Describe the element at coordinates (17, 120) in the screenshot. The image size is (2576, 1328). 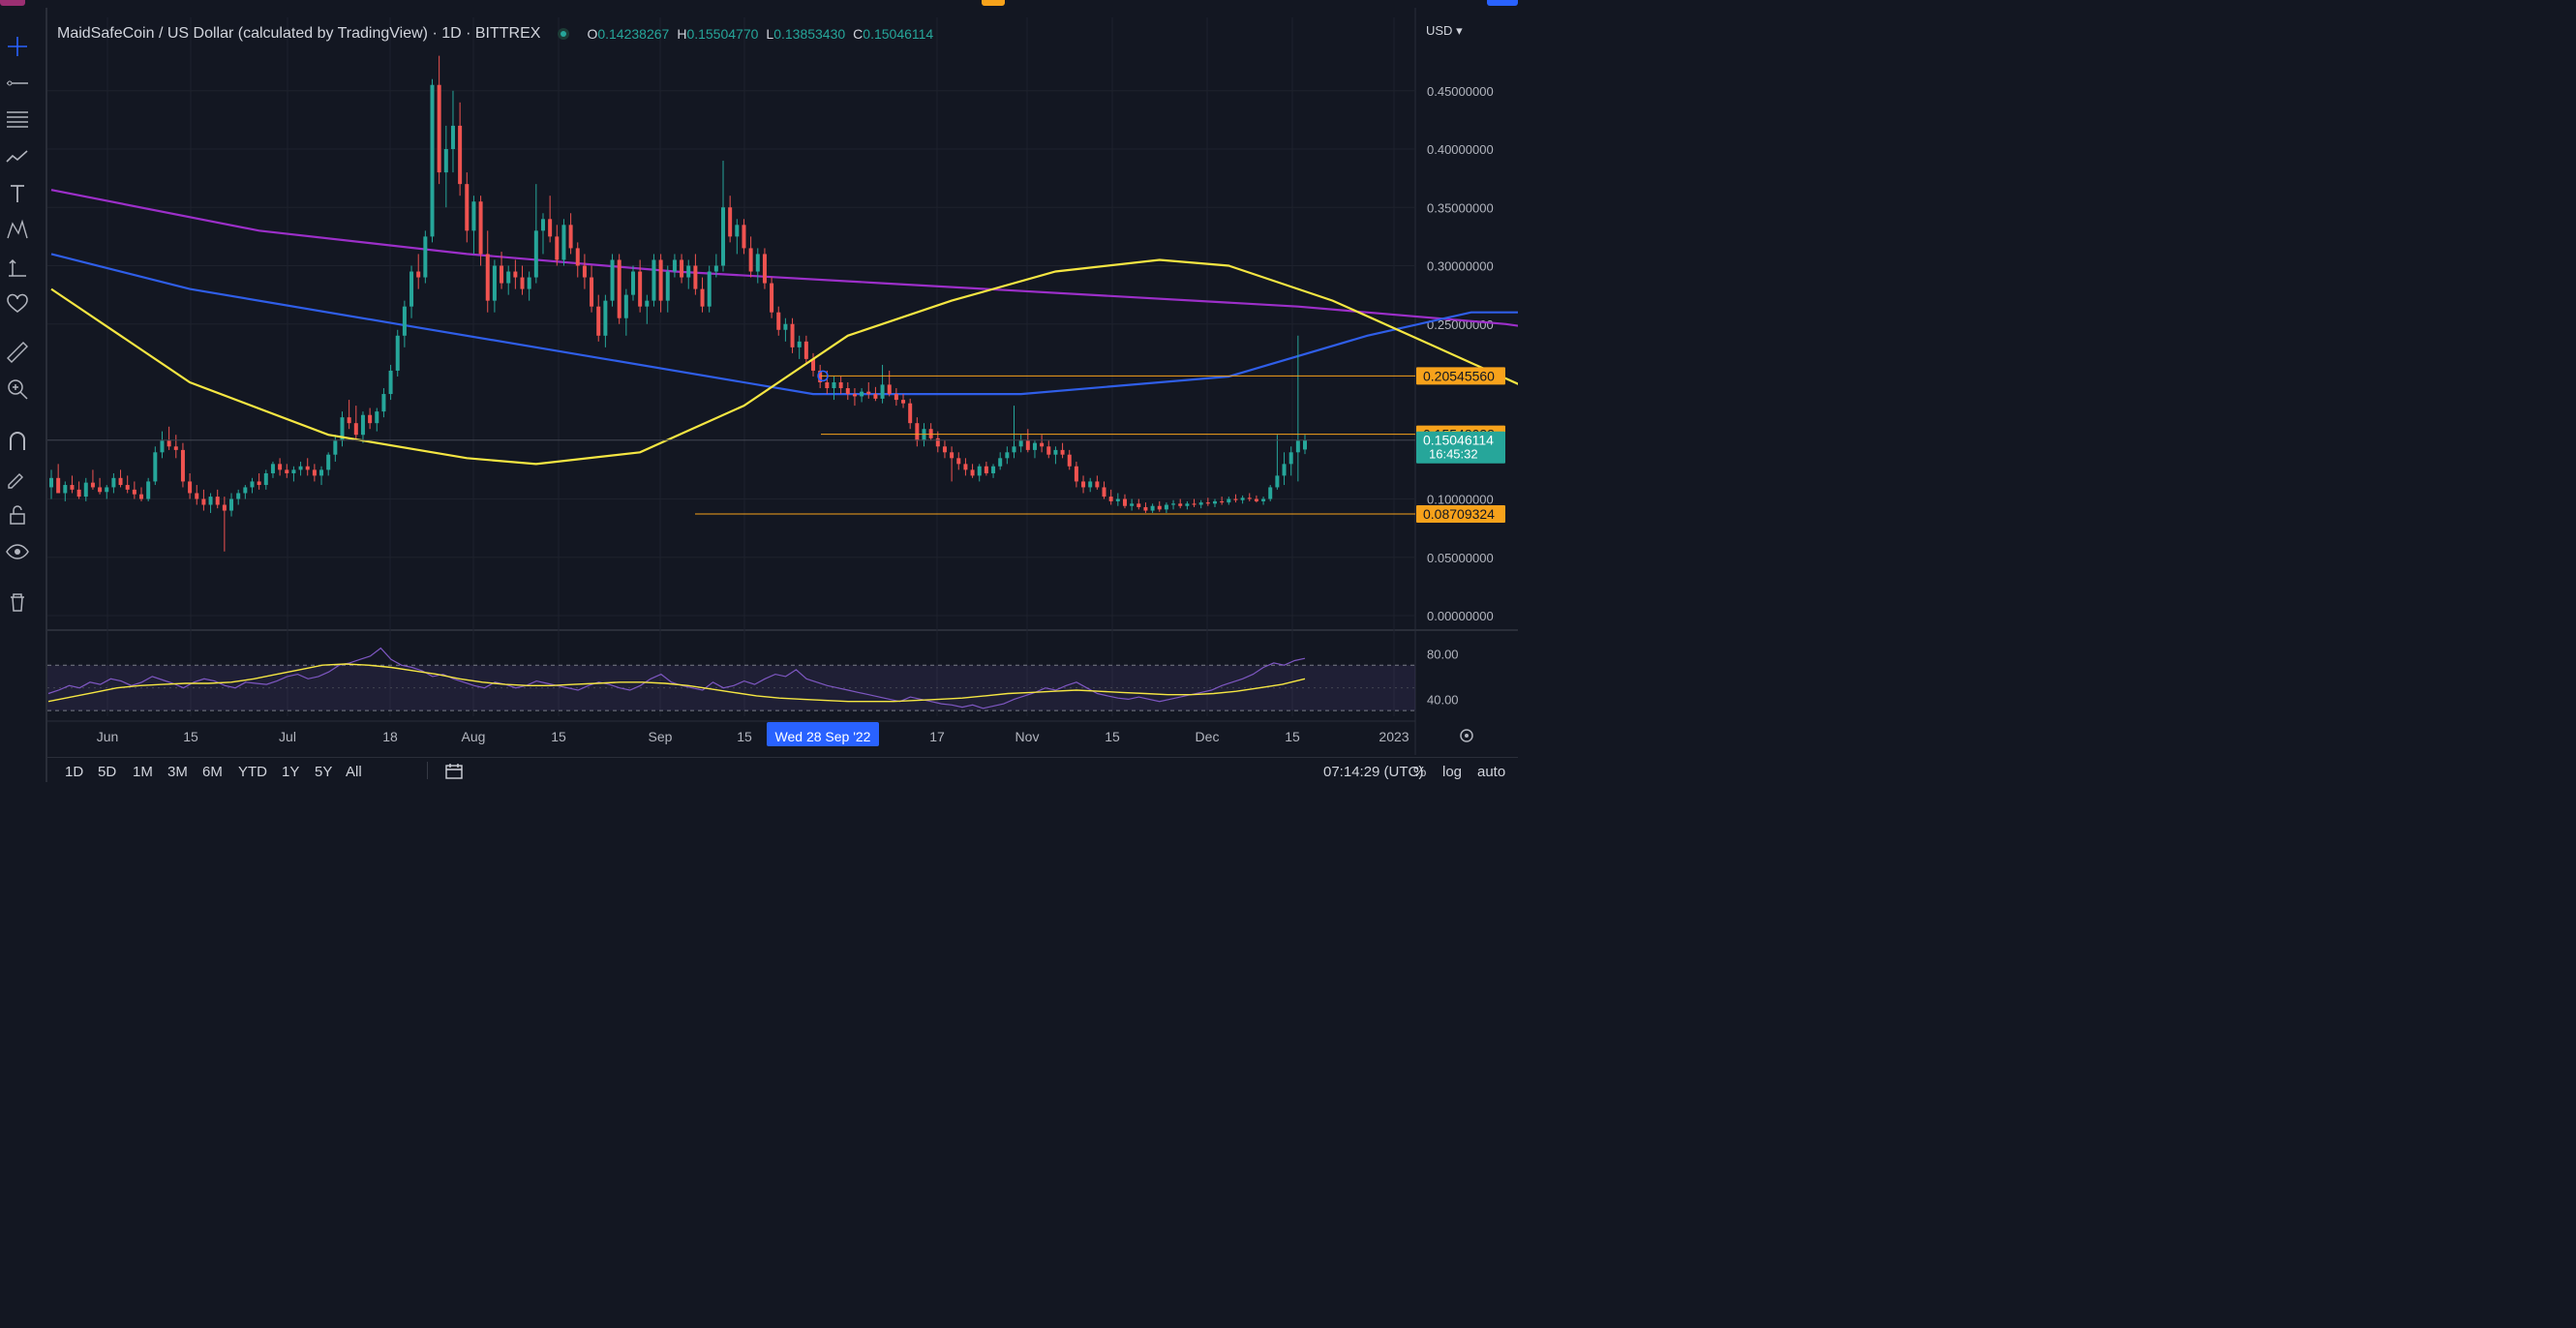
I see `fib-retracement-icon` at that location.